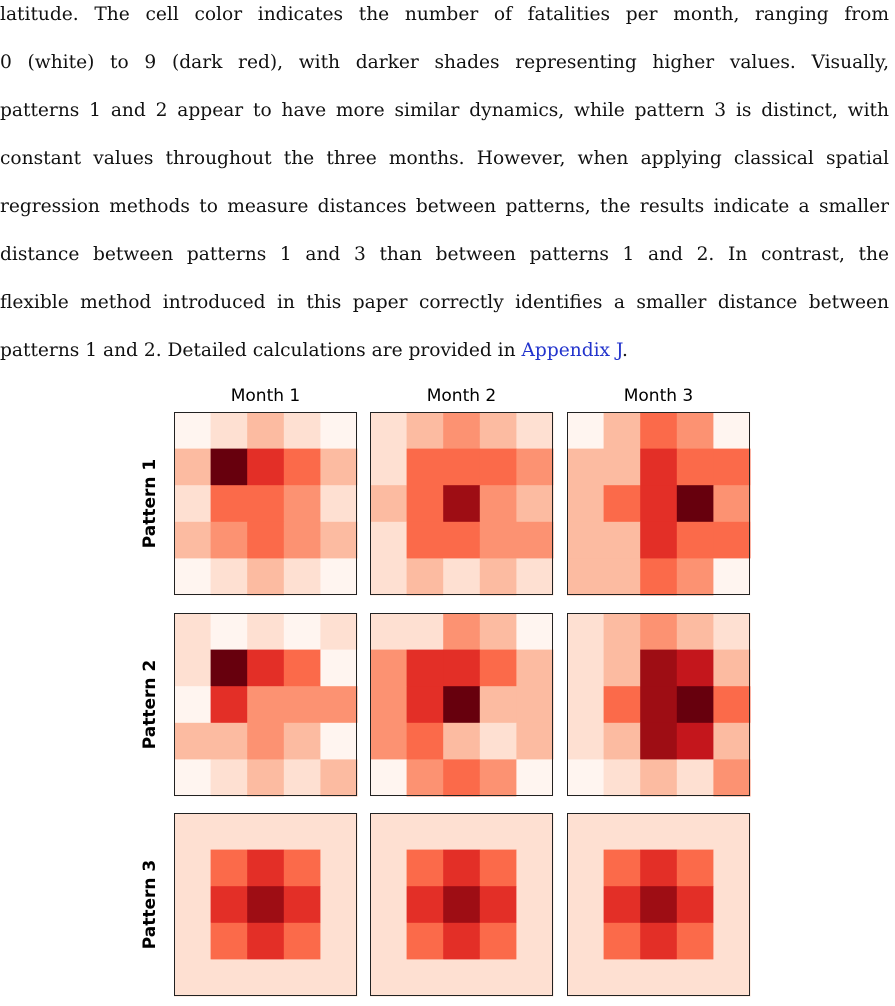  What do you see at coordinates (266, 396) in the screenshot?
I see `column-title: Month 1` at bounding box center [266, 396].